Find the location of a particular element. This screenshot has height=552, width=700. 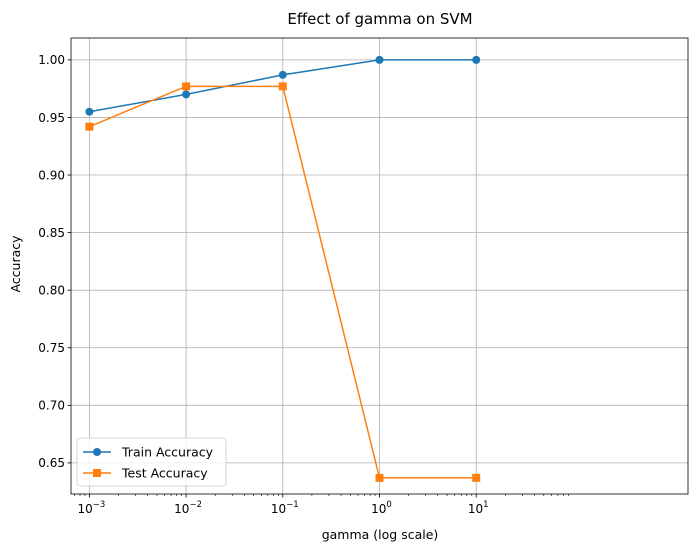

x-axis-label: gamma (log scale) is located at coordinates (380, 534).